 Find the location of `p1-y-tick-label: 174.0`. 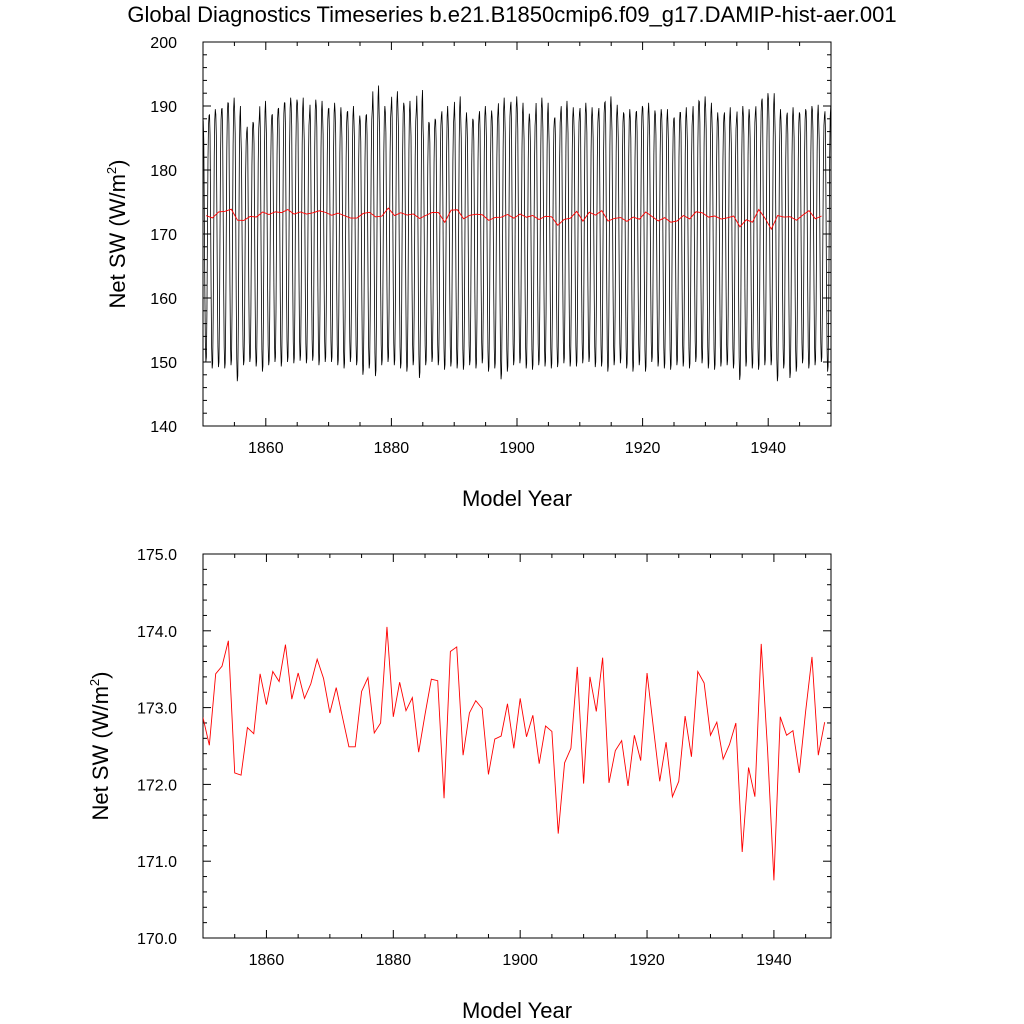

p1-y-tick-label: 174.0 is located at coordinates (157, 632).